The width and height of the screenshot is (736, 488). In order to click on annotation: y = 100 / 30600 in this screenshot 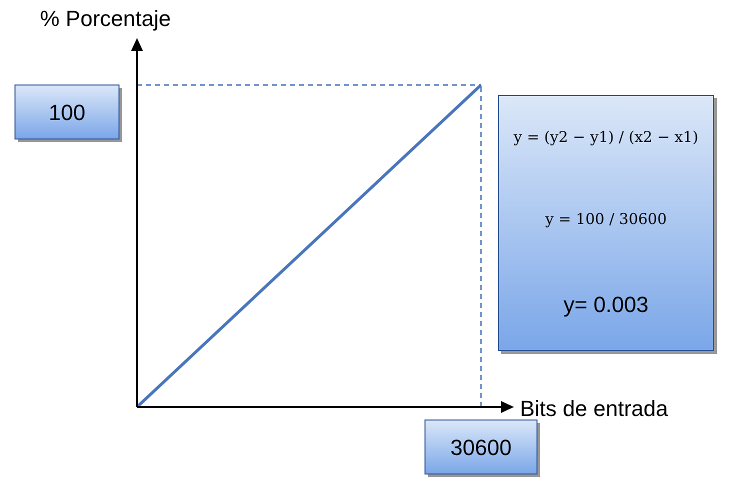, I will do `click(606, 219)`.